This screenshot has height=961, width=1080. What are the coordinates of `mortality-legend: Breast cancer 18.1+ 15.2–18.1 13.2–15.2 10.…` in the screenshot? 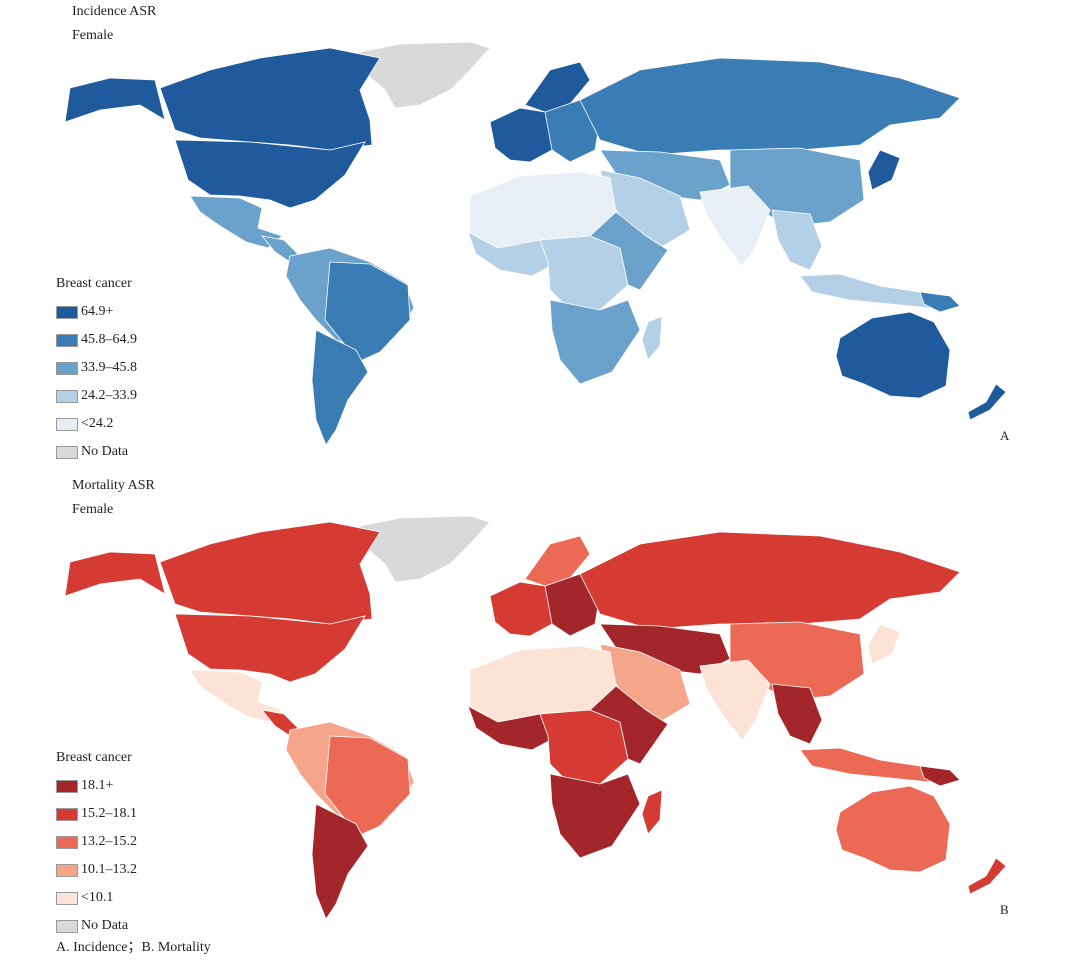 It's located at (96, 845).